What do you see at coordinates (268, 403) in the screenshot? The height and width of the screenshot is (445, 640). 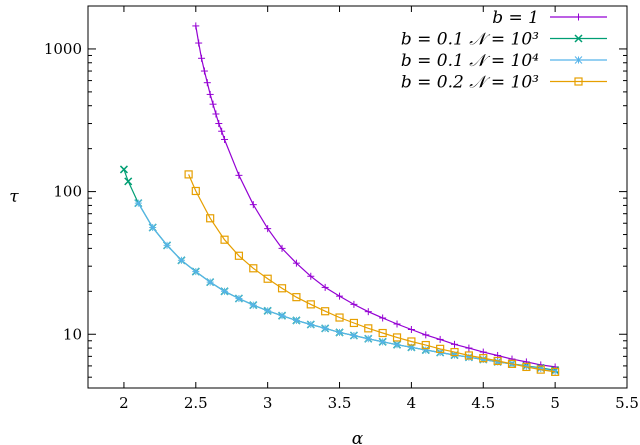 I see `x-tick-label: 3` at bounding box center [268, 403].